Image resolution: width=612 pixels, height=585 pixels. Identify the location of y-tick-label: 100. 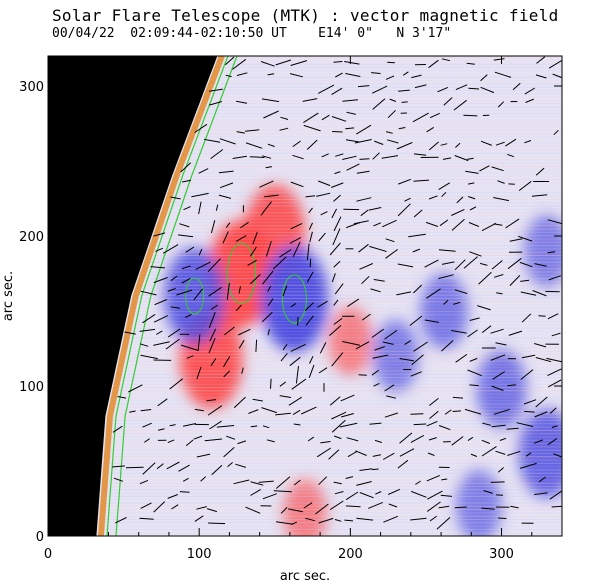
(31, 387).